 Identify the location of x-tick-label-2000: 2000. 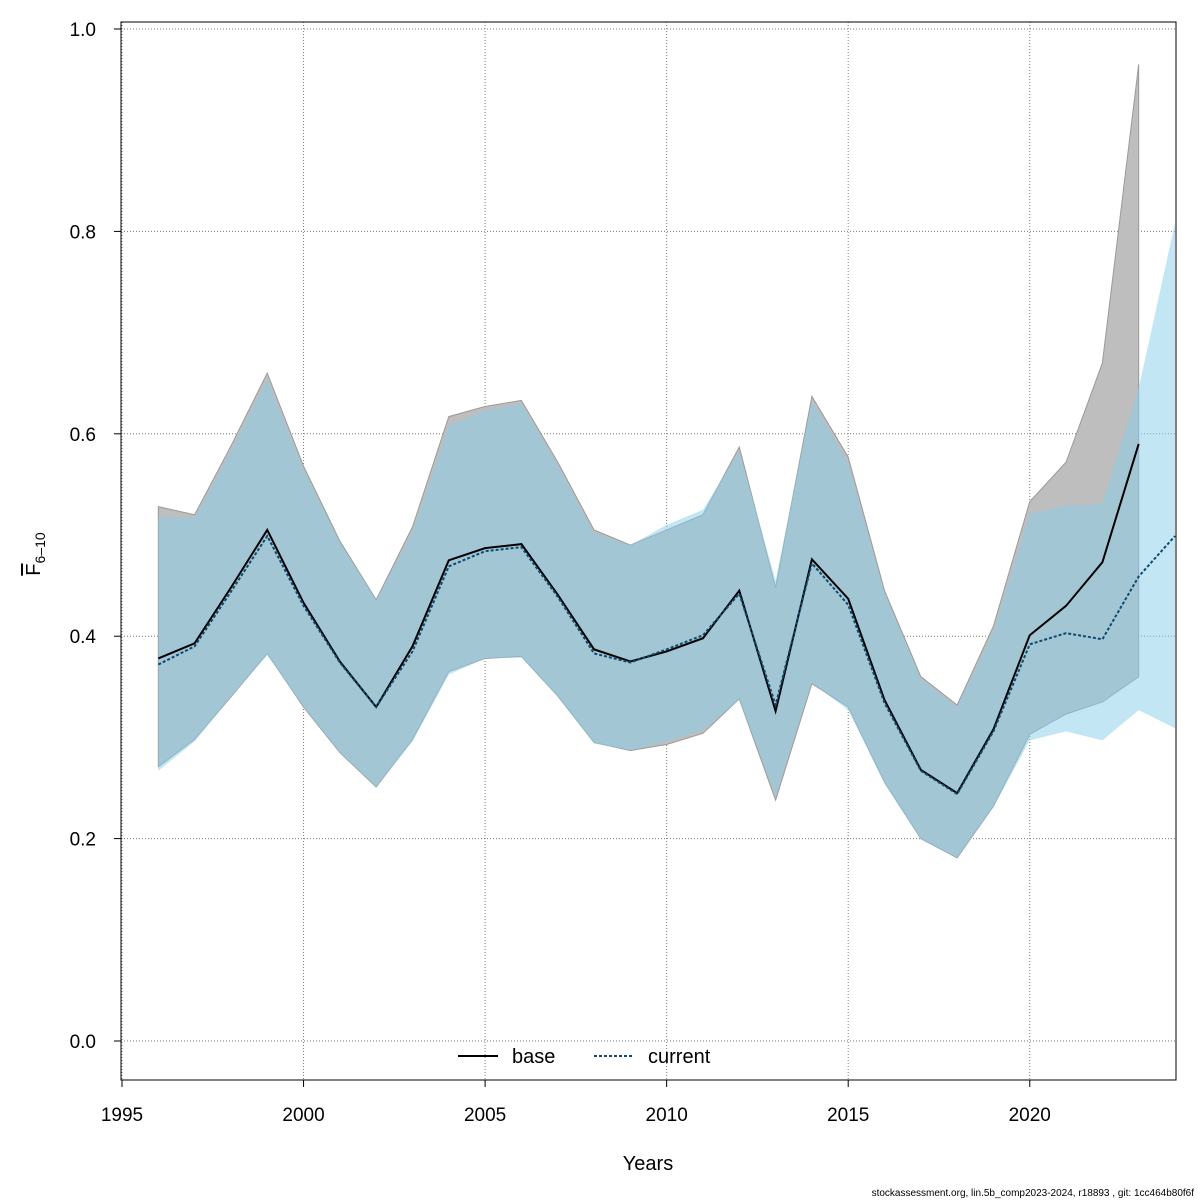
(303, 1115).